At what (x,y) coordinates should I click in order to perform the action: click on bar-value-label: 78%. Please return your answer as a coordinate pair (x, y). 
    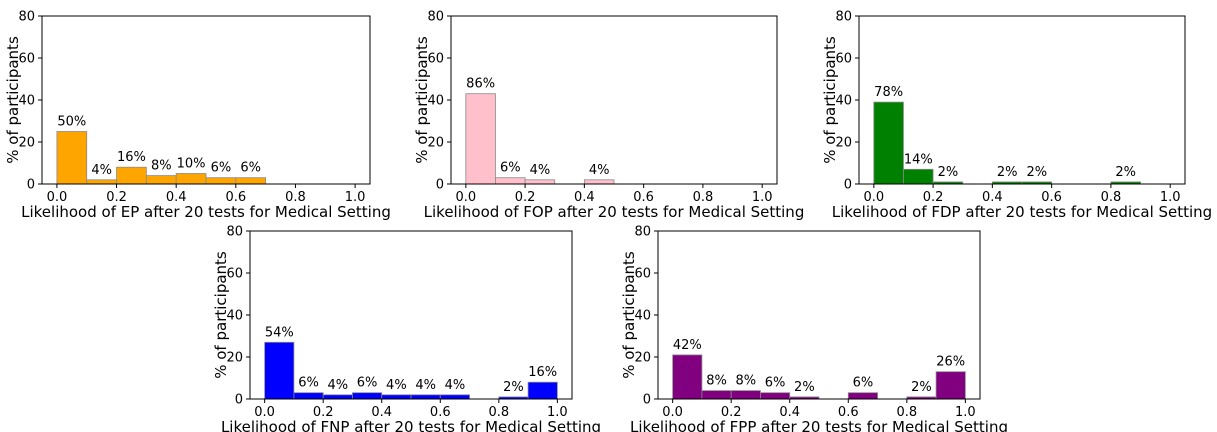
    Looking at the image, I should click on (888, 92).